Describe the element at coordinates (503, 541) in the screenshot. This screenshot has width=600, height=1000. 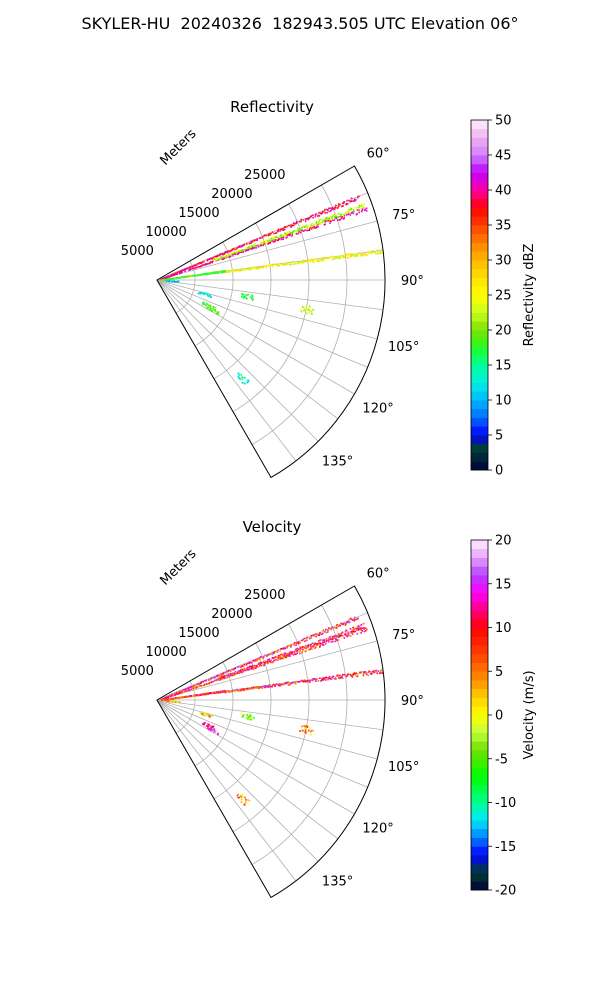
I see `colorbar-tick-label: 20` at that location.